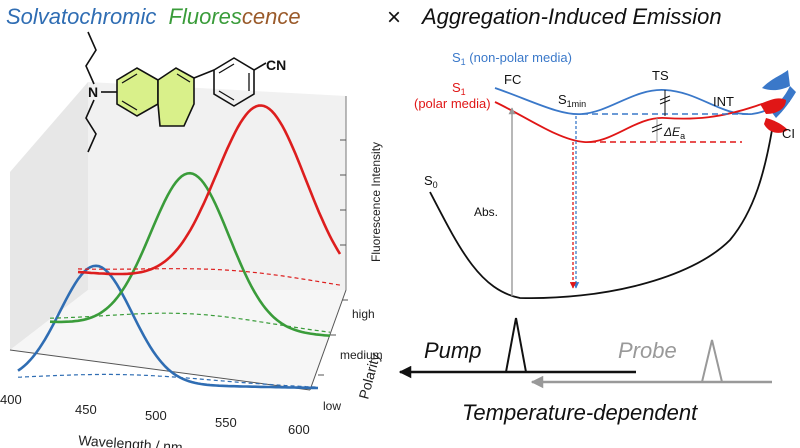 The image size is (800, 448). Describe the element at coordinates (209, 190) in the screenshot. I see `spectrum-high` at that location.